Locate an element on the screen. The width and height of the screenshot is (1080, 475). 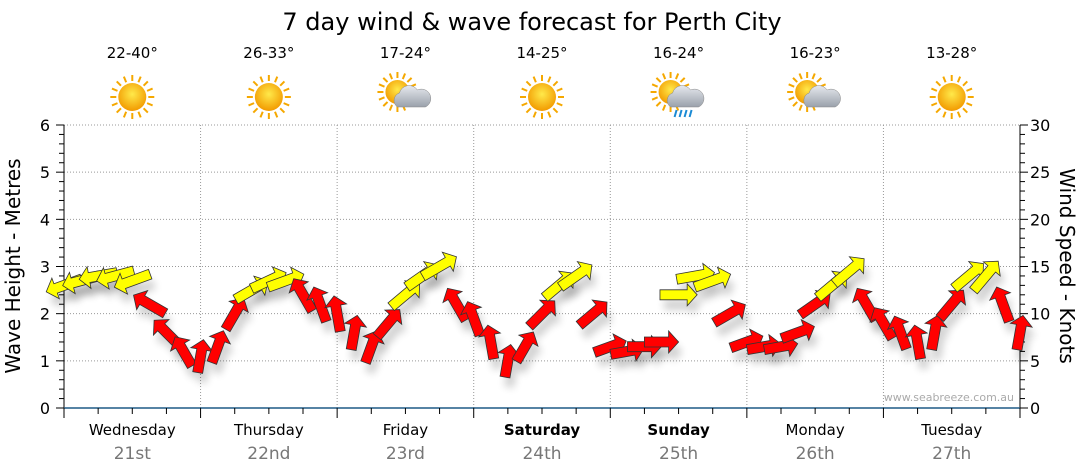
weather-icon-partly-cloudy is located at coordinates (404, 92).